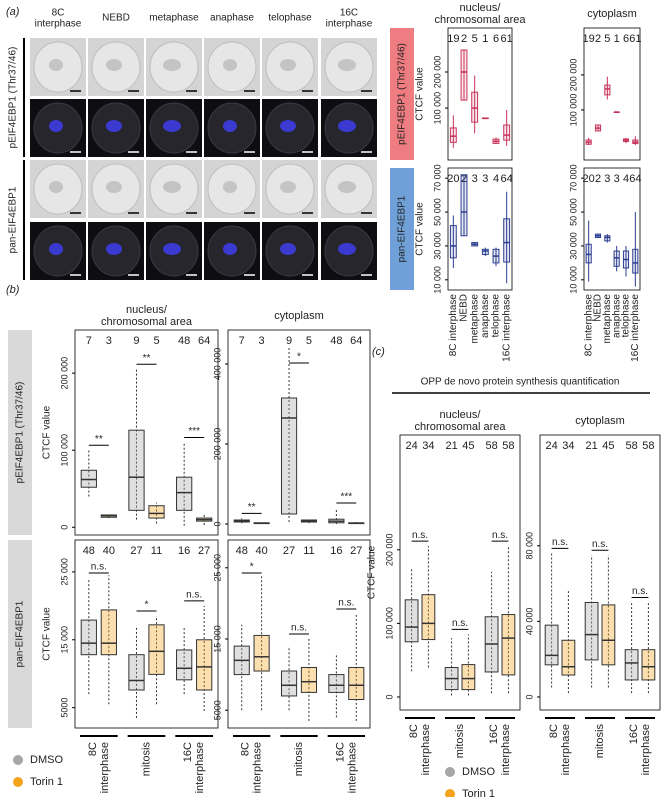  What do you see at coordinates (217, 710) in the screenshot?
I see `y-tick-label: 5000` at bounding box center [217, 710].